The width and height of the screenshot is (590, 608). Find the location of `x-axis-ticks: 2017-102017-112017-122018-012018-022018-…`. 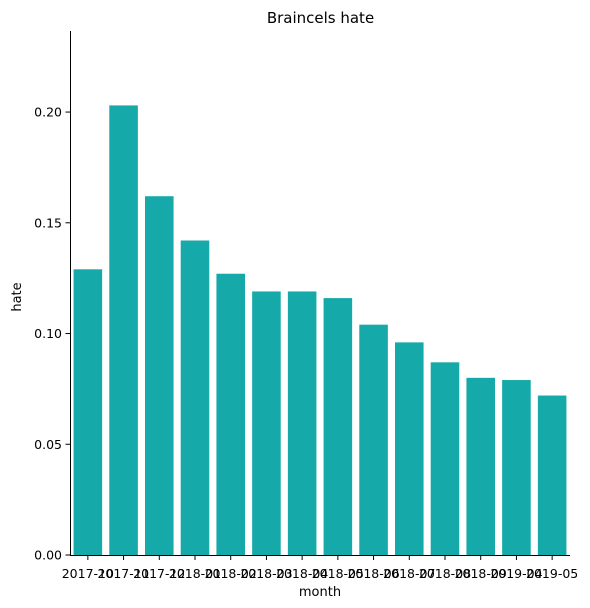

x-axis-ticks: 2017-102017-112017-122018-012018-022018-… is located at coordinates (320, 568).